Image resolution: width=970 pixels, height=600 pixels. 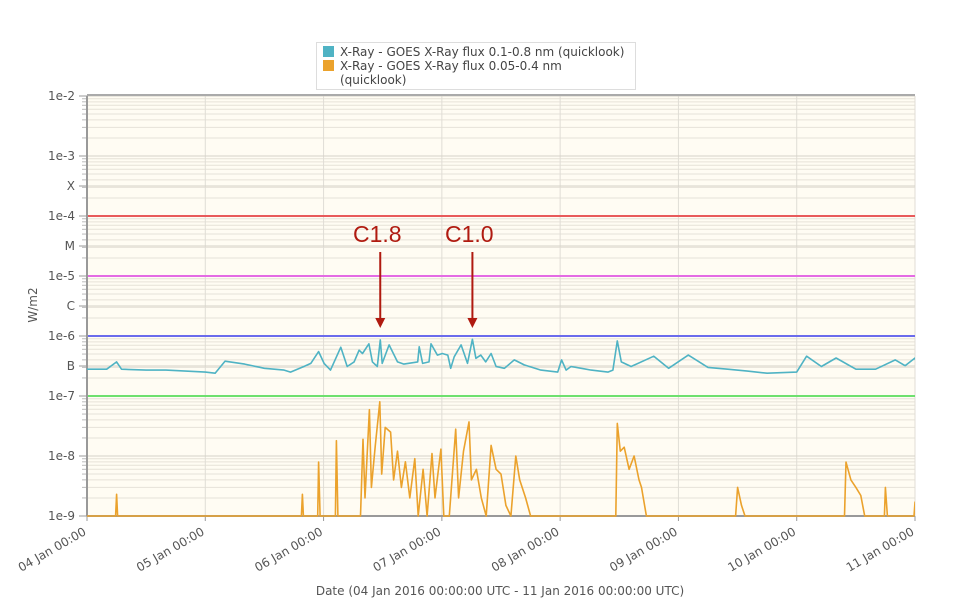 I want to click on y-axis-title: W/m2, so click(x=33, y=305).